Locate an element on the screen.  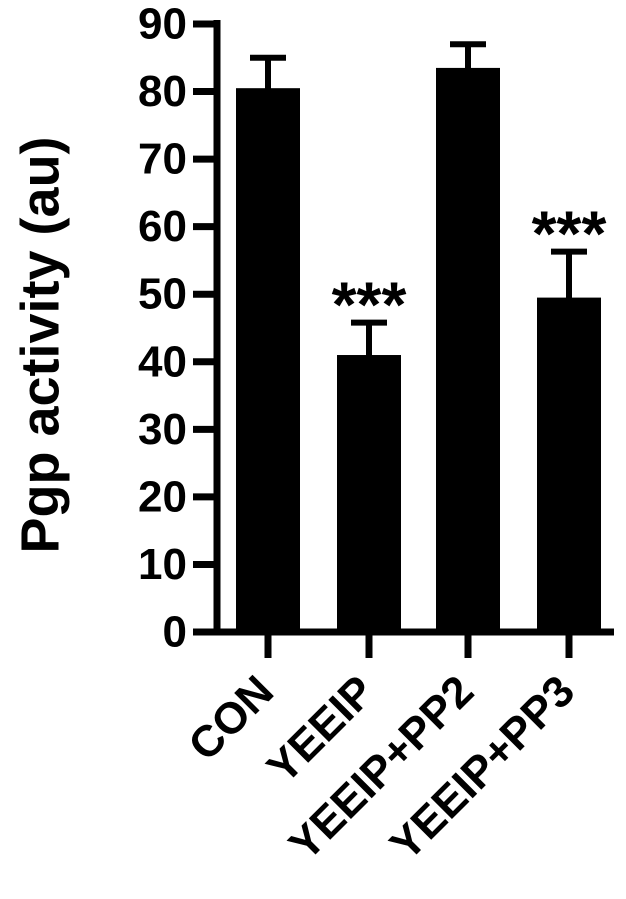
y-tick-label: 50 is located at coordinates (162, 294).